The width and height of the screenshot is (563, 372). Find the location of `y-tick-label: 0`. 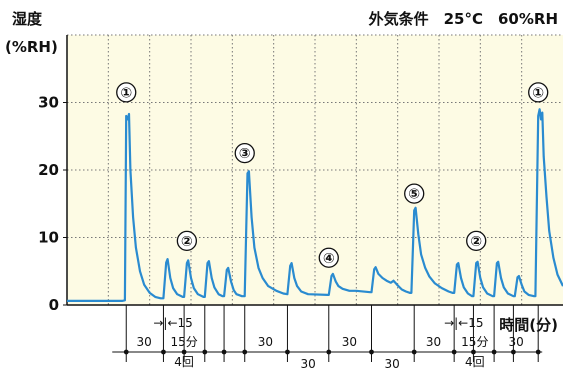

y-tick-label: 0 is located at coordinates (54, 305).